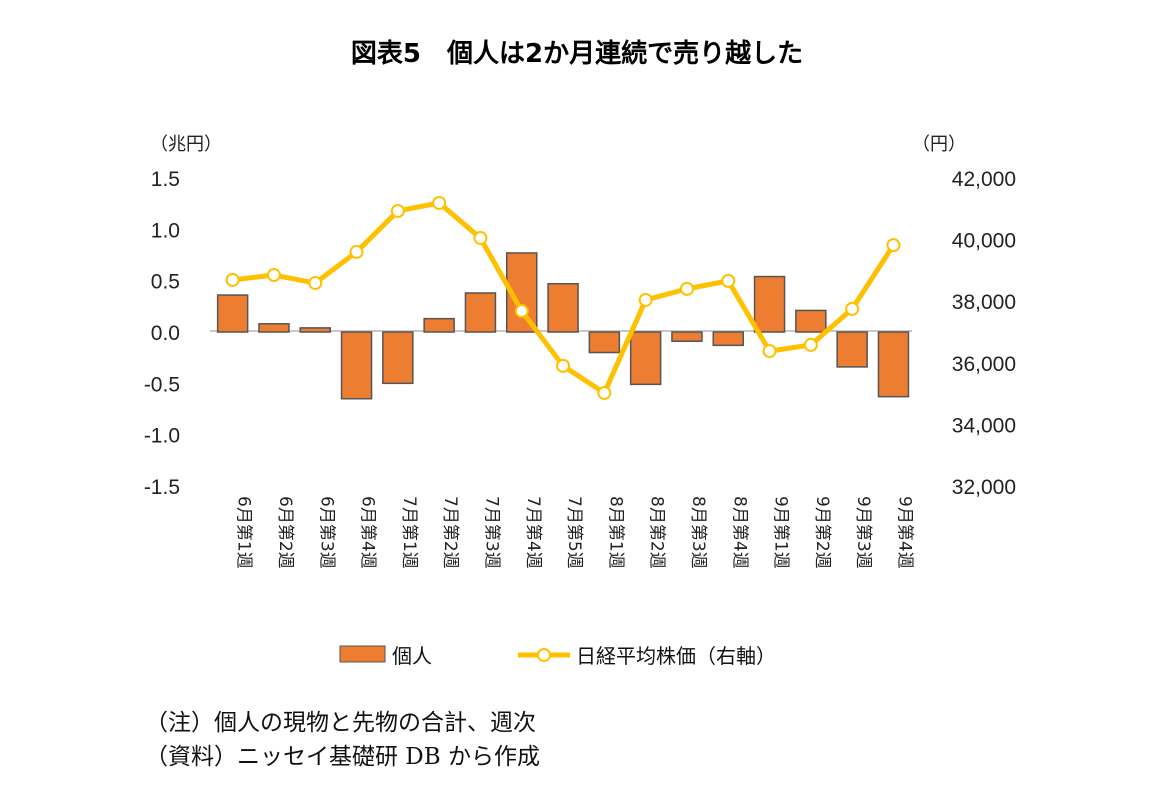 The height and width of the screenshot is (804, 1155). What do you see at coordinates (162, 436) in the screenshot?
I see `left-tick-label: -1.0` at bounding box center [162, 436].